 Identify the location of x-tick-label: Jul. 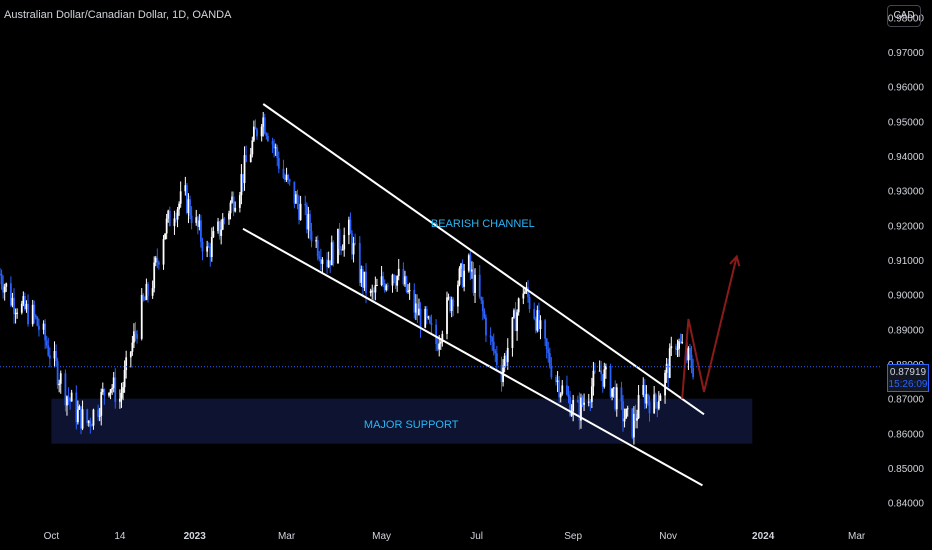
(476, 536).